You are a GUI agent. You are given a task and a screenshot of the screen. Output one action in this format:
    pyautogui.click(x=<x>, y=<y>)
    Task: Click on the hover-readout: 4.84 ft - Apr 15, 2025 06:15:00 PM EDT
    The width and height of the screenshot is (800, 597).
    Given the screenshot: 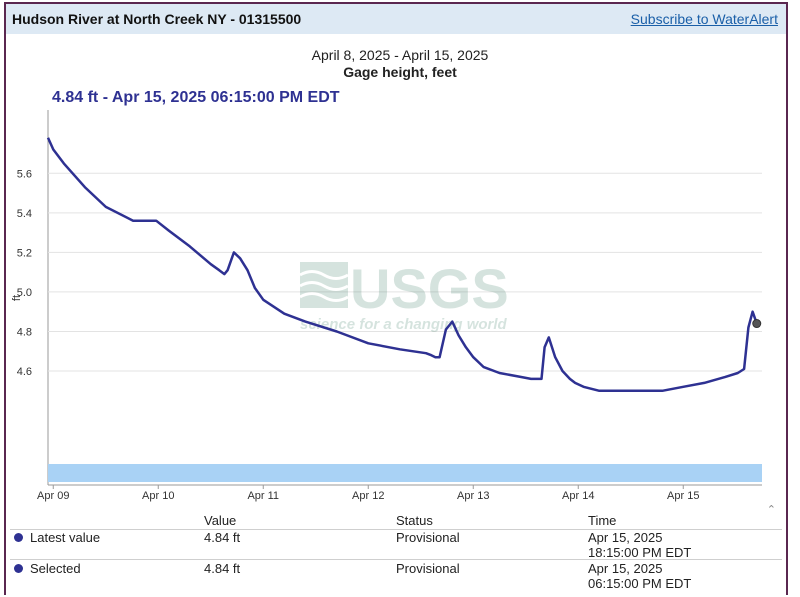 What is the action you would take?
    pyautogui.click(x=196, y=97)
    